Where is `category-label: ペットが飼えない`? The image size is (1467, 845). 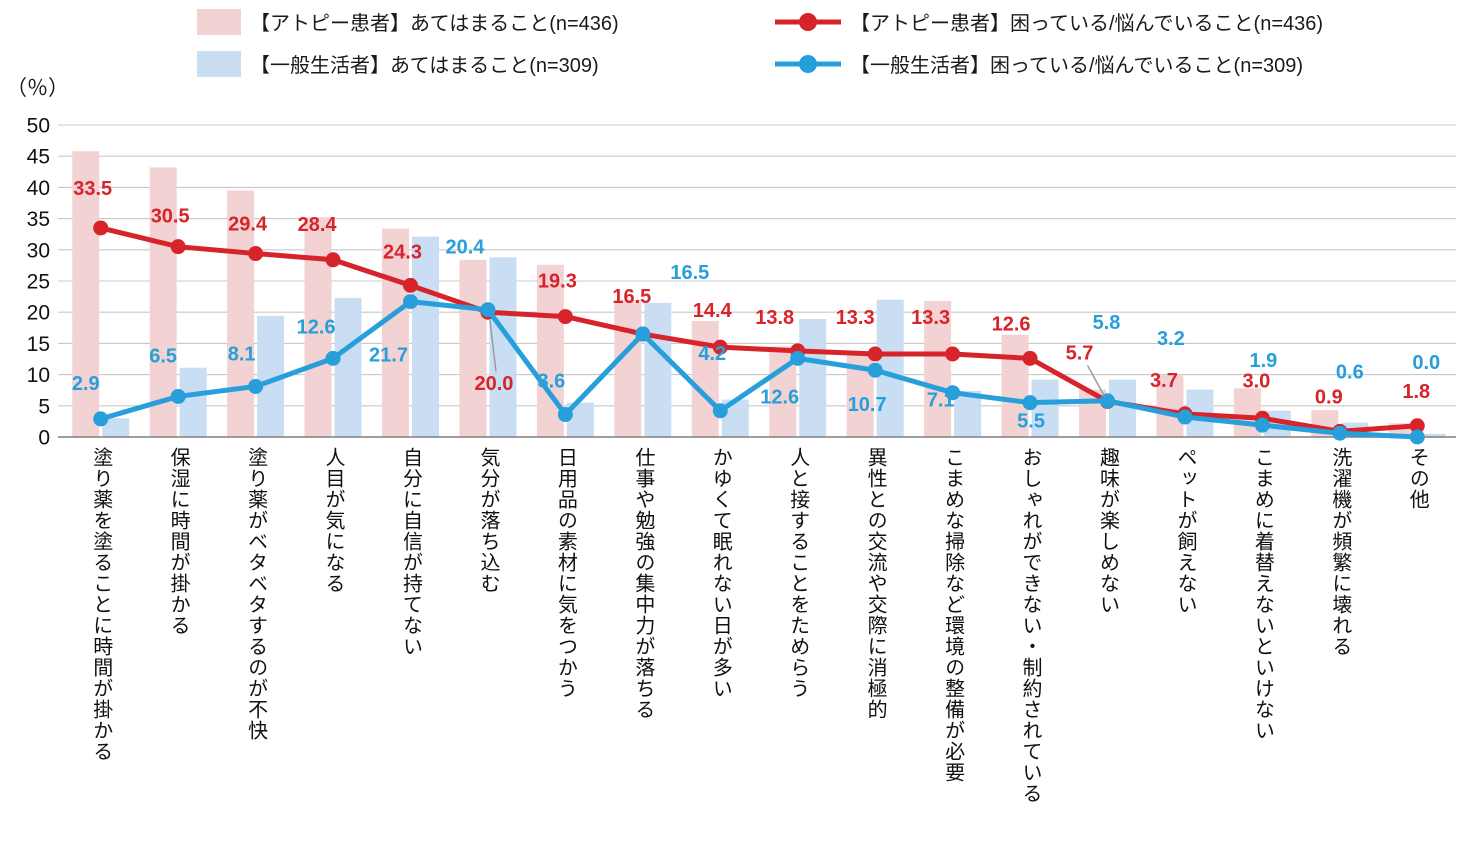 category-label: ペットが飼えない is located at coordinates (1184, 531).